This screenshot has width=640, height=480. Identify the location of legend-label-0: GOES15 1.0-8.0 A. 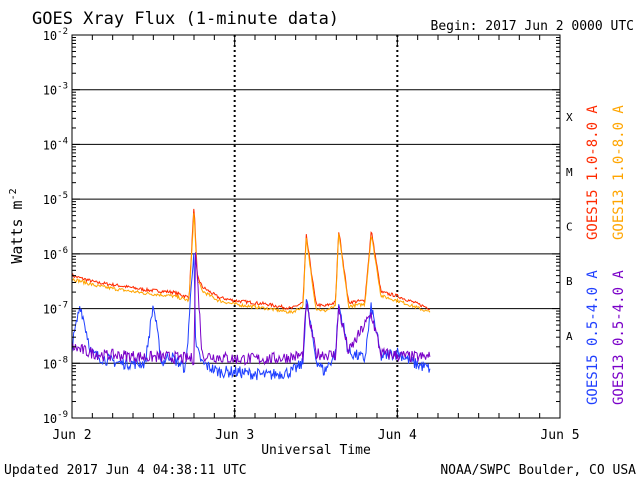
(593, 172).